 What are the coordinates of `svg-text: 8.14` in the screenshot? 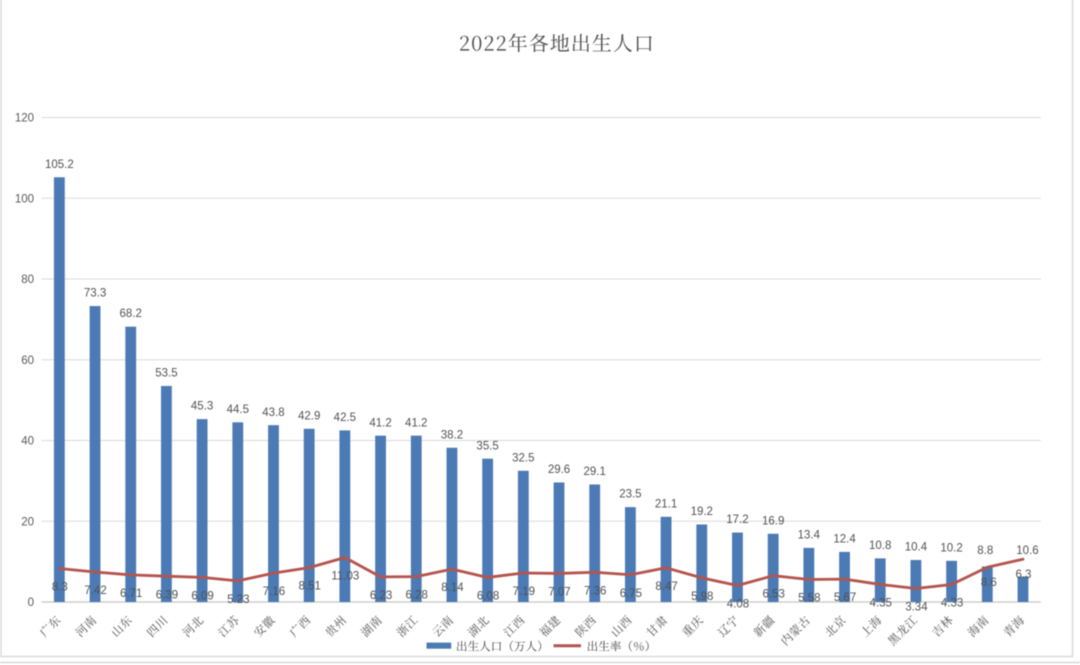 It's located at (452, 588).